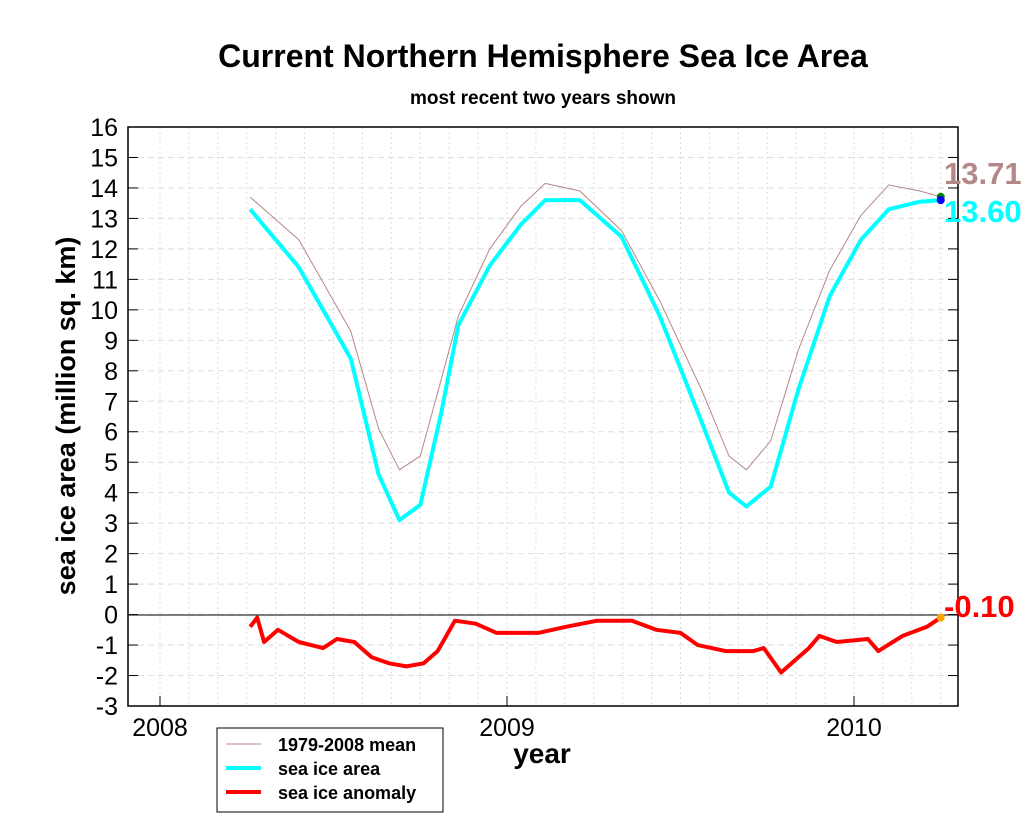  I want to click on chart-title: Current Northern Hemisphere Sea Ice Area, so click(543, 56).